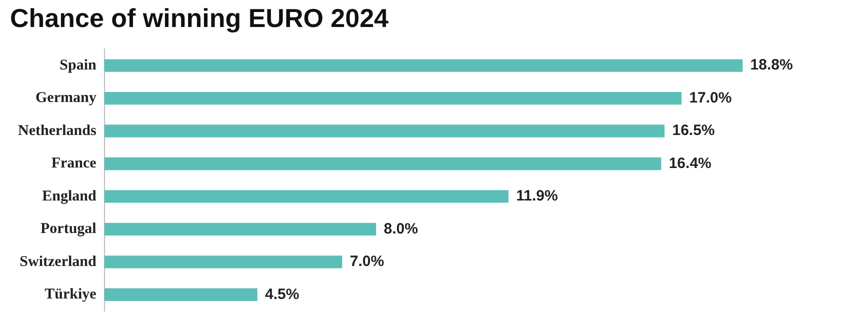  Describe the element at coordinates (70, 294) in the screenshot. I see `y-tick-label: Türkiye` at that location.